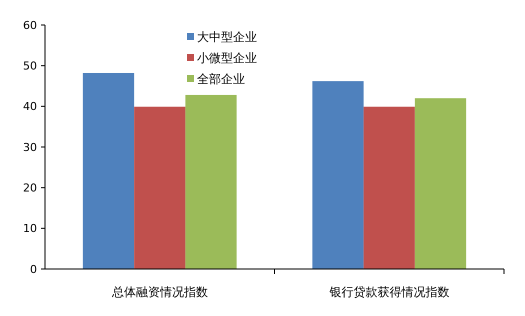  Describe the element at coordinates (389, 292) in the screenshot. I see `x-tick-label: 银行贷款获得情况指数` at that location.